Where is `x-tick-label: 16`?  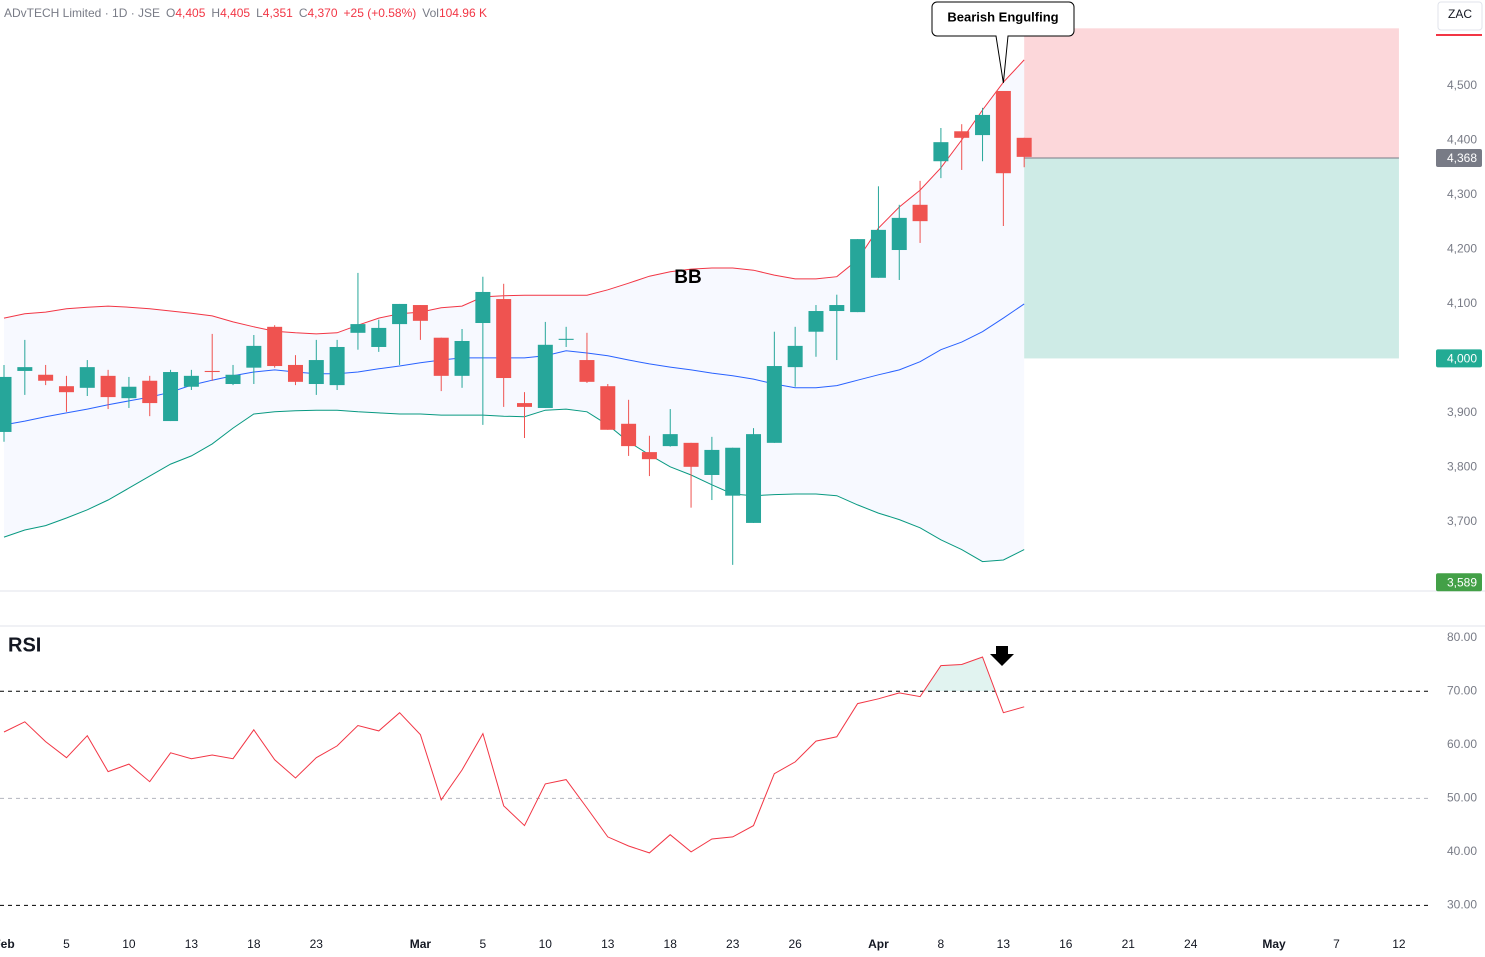 x-tick-label: 16 is located at coordinates (1066, 944).